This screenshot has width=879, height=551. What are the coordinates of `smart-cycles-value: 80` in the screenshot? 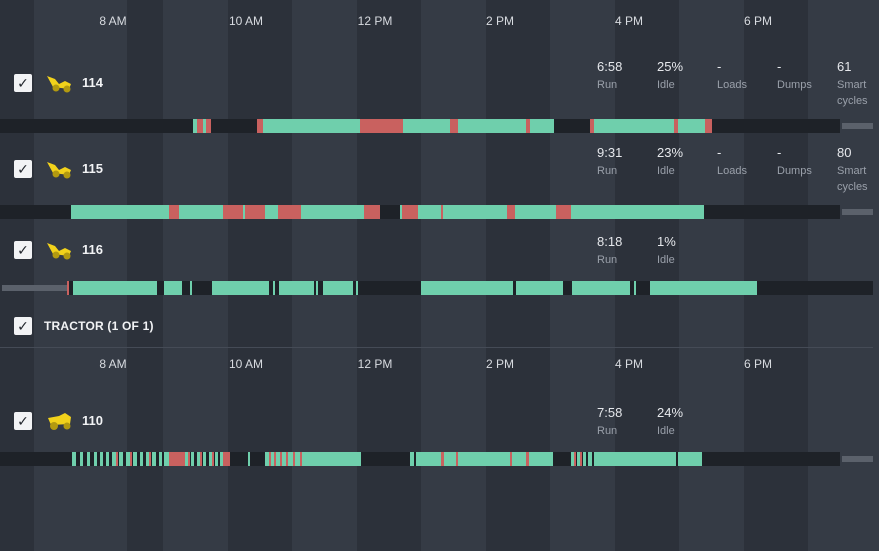 It's located at (844, 152).